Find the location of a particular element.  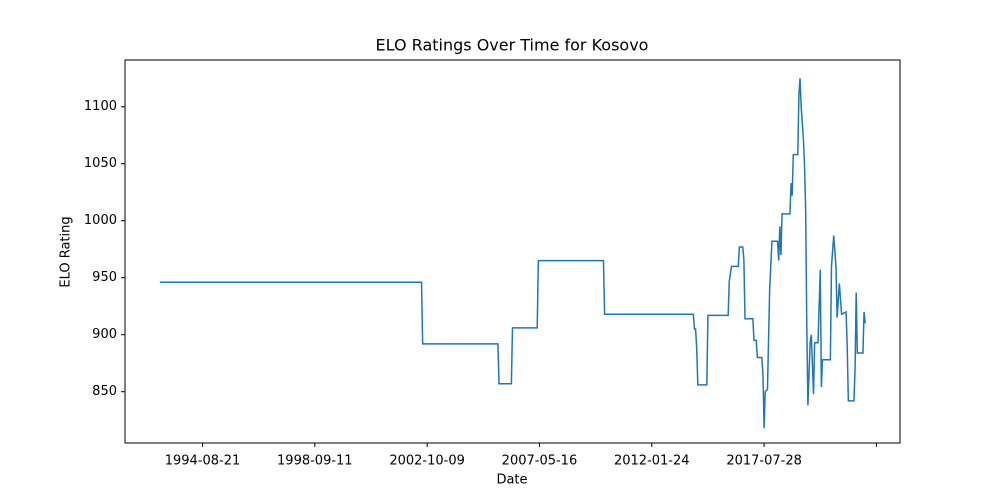

x-tick-label: 2007-05-16 is located at coordinates (540, 461).